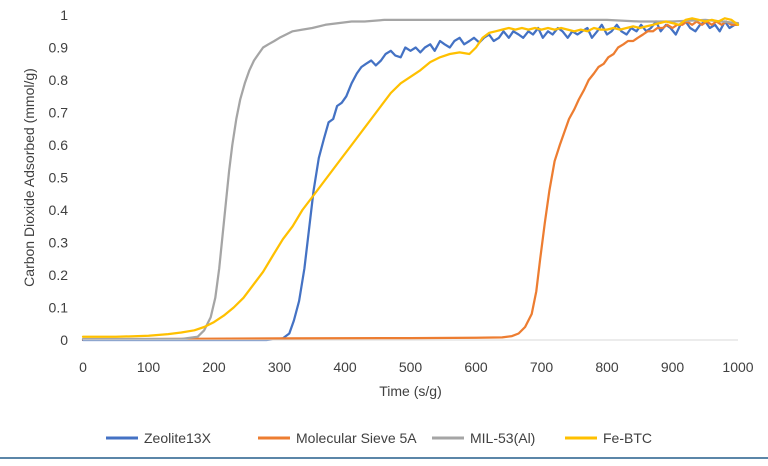 The image size is (768, 466). What do you see at coordinates (673, 367) in the screenshot?
I see `x-tick-label: 900` at bounding box center [673, 367].